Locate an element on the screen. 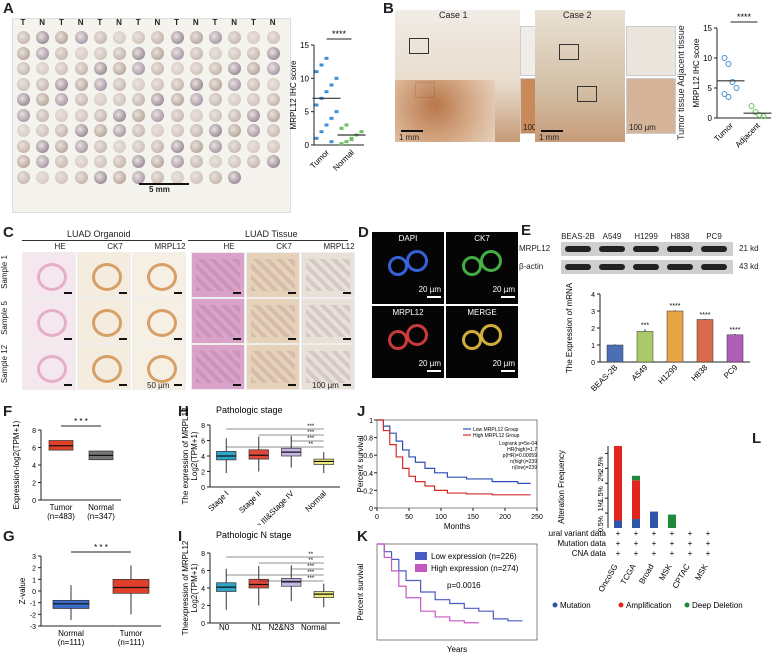 This screenshot has width=777, height=663. y-axis-label: Alteration Frequency is located at coordinates (561, 487).